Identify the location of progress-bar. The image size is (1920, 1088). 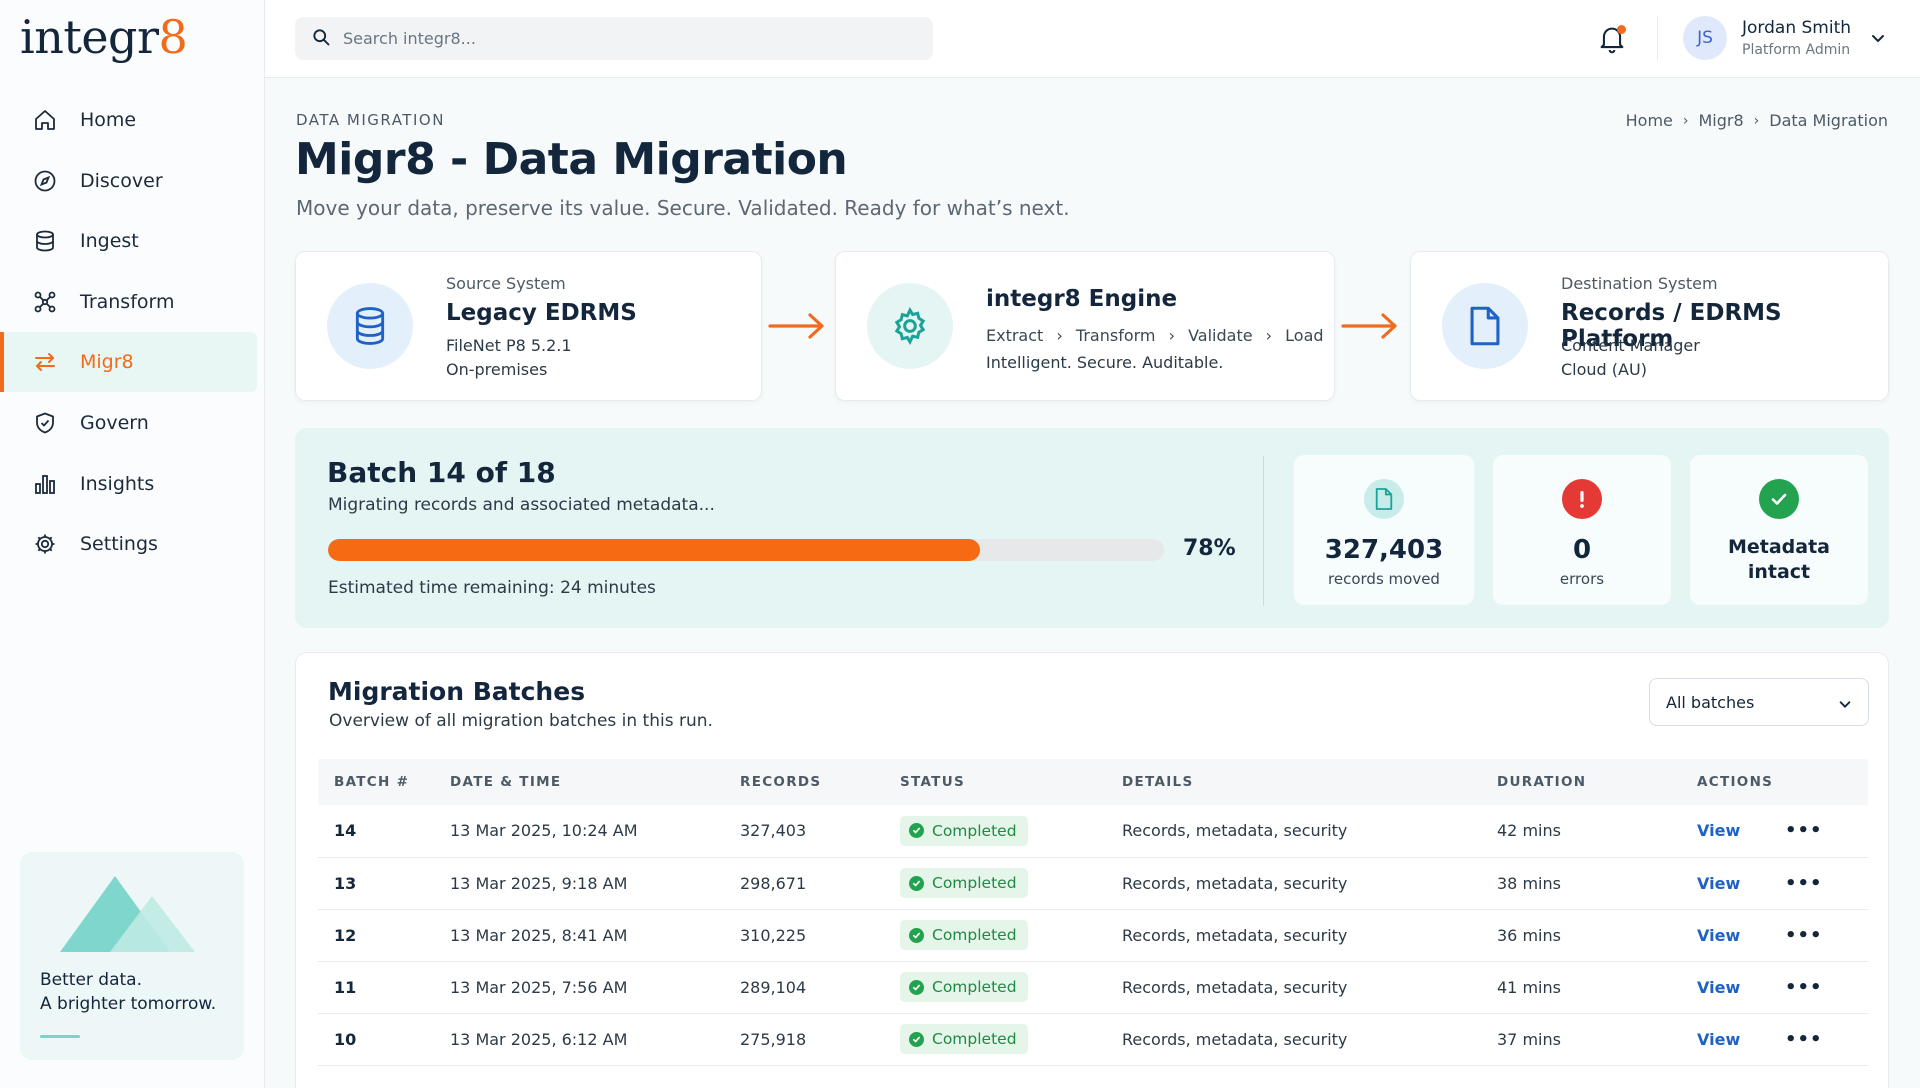
(746, 550).